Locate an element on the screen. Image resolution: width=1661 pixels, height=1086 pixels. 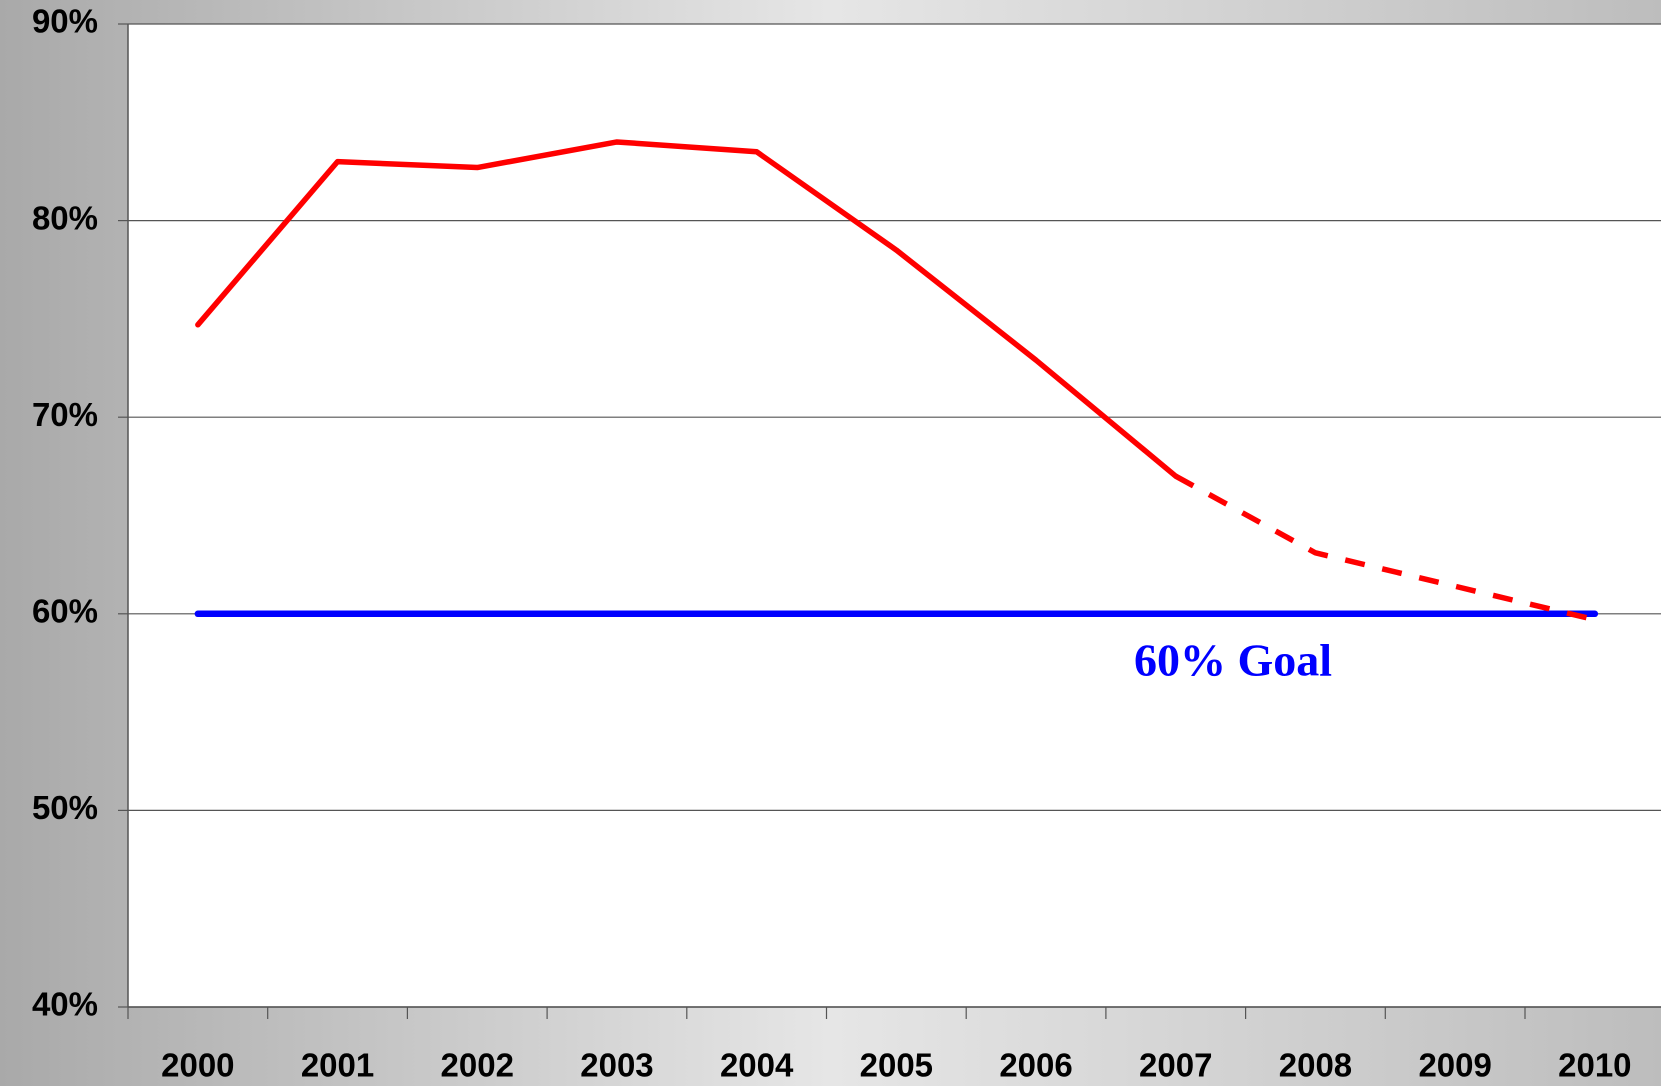
x-tick-label: 2003 is located at coordinates (616, 1065).